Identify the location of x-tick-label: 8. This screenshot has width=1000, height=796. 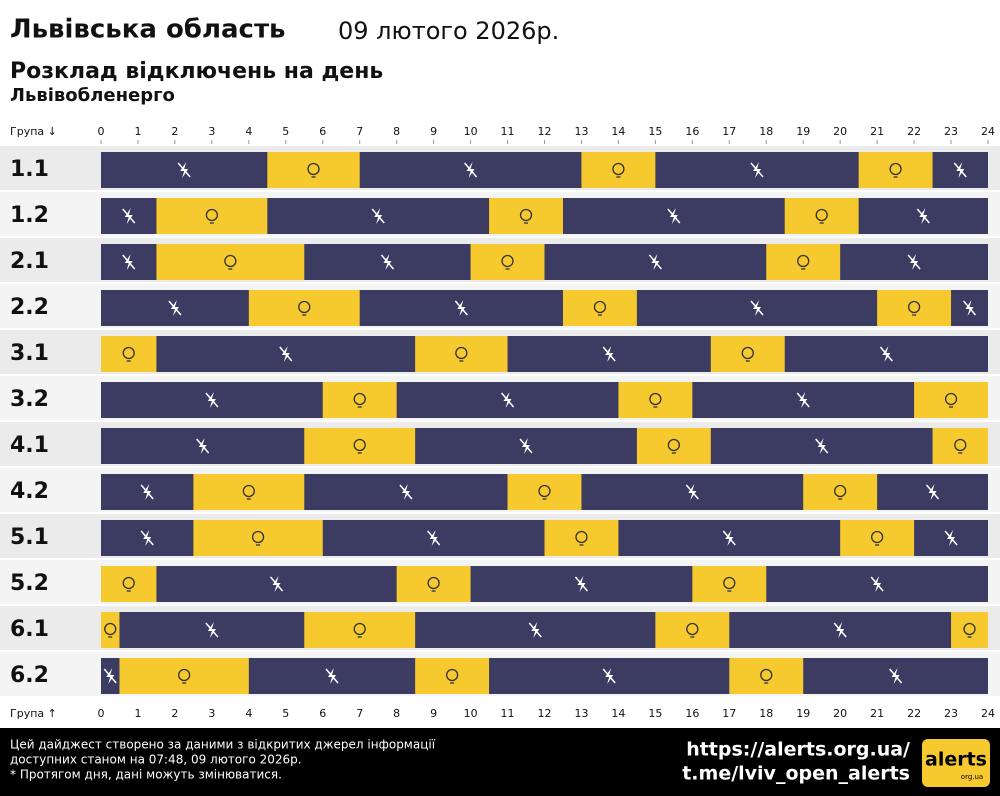
(396, 131).